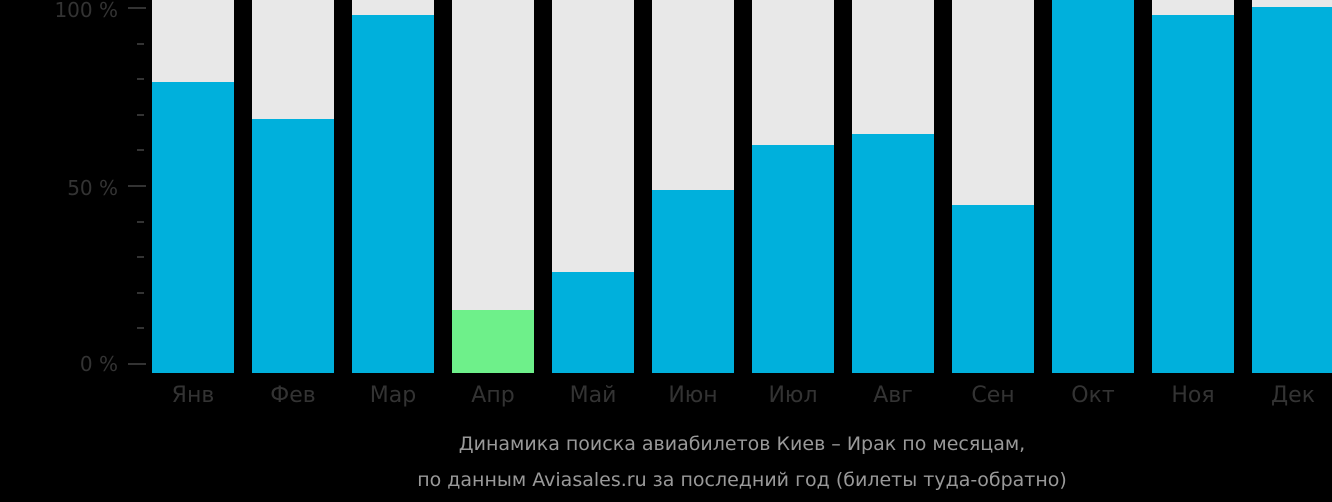 The image size is (1332, 502). Describe the element at coordinates (593, 395) in the screenshot. I see `x-label: Май` at that location.